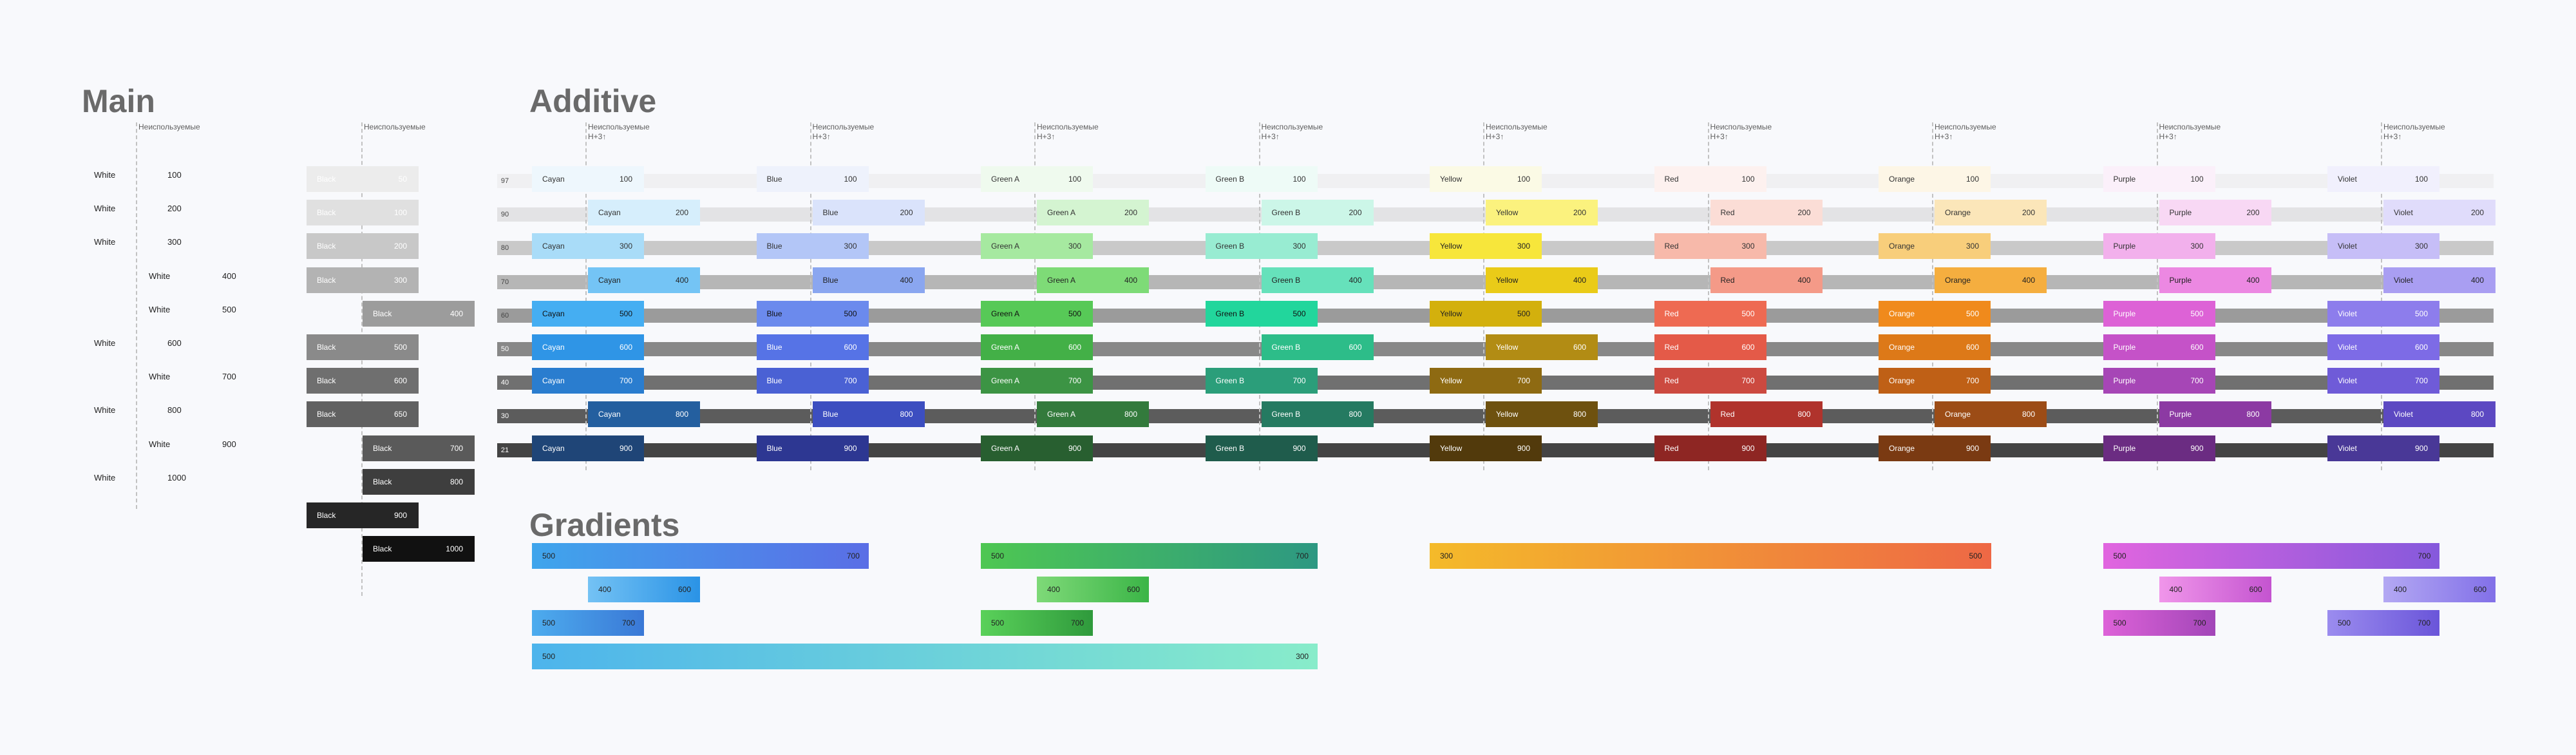  Describe the element at coordinates (1766, 213) in the screenshot. I see `color-swatch: Red 200` at that location.